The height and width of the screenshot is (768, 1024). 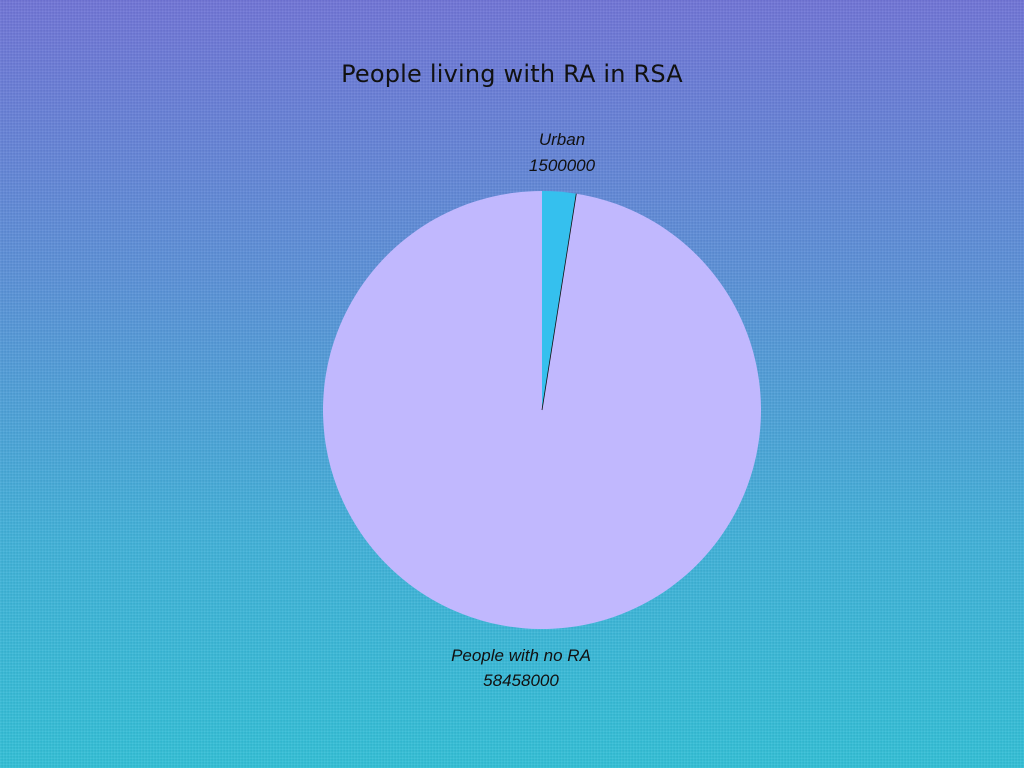 What do you see at coordinates (521, 680) in the screenshot?
I see `slice-label-value: 58458000` at bounding box center [521, 680].